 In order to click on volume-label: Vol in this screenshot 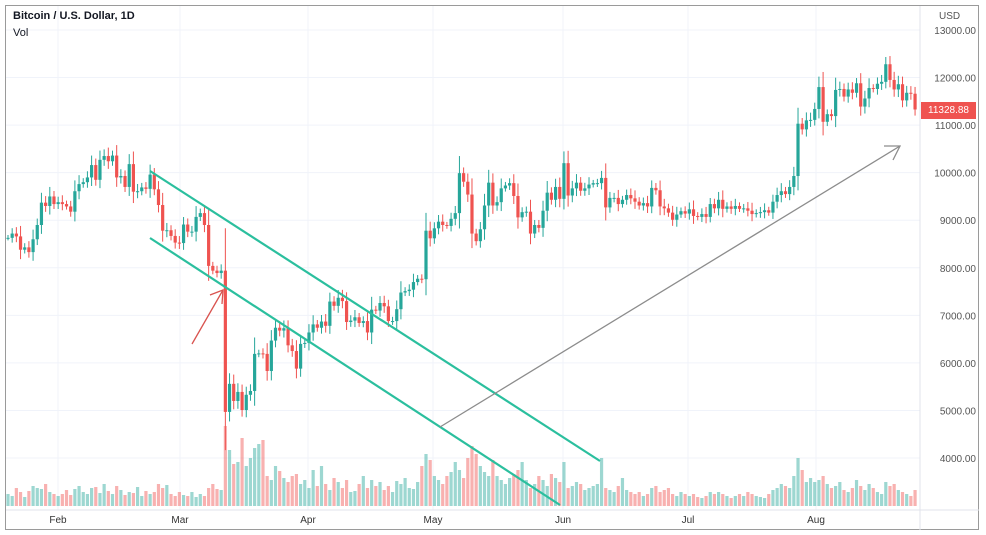, I will do `click(21, 33)`.